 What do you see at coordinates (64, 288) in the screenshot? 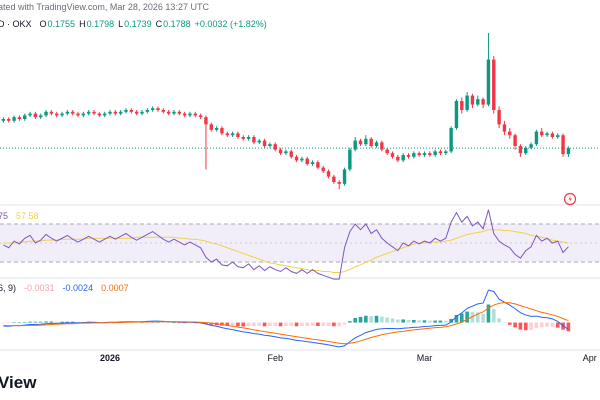
I see `macd-legend: 6, 9) -0.0031 -0.0024 0.0007` at bounding box center [64, 288].